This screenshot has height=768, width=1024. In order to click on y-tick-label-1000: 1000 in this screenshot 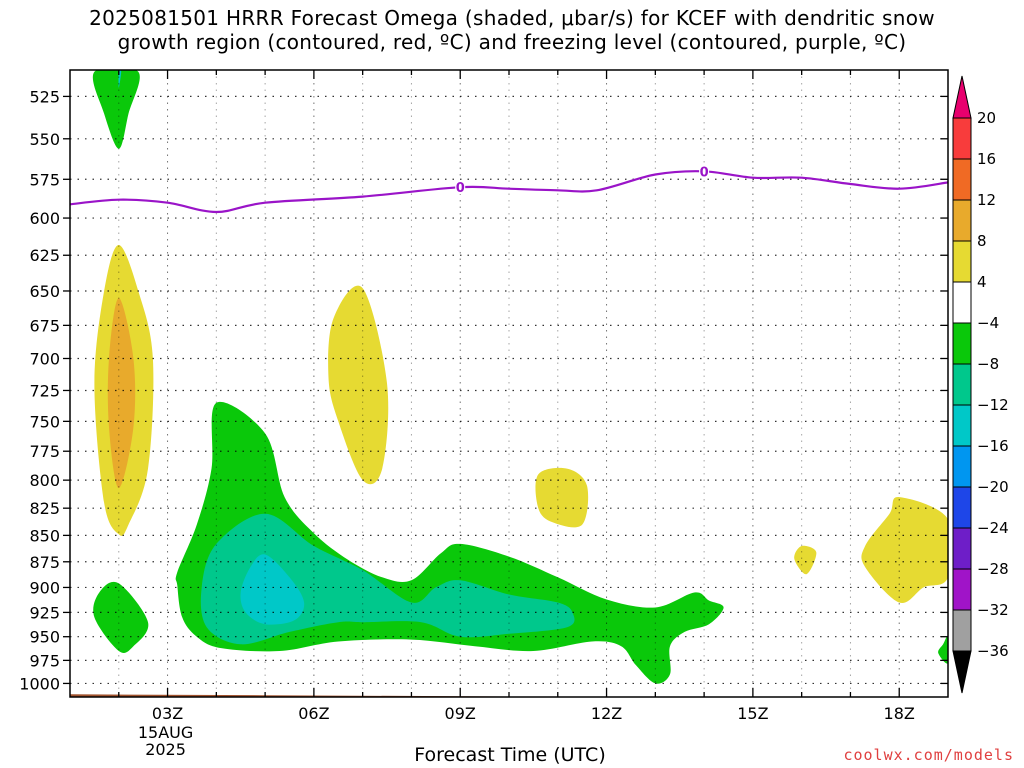, I will do `click(39, 683)`.